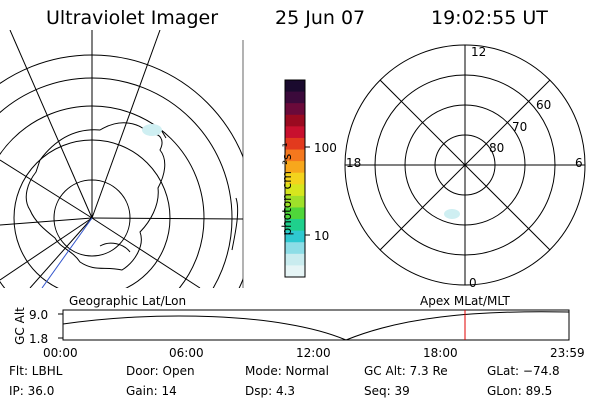  Describe the element at coordinates (465, 301) in the screenshot. I see `polar-panel-label: Apex MLat/MLT` at that location.